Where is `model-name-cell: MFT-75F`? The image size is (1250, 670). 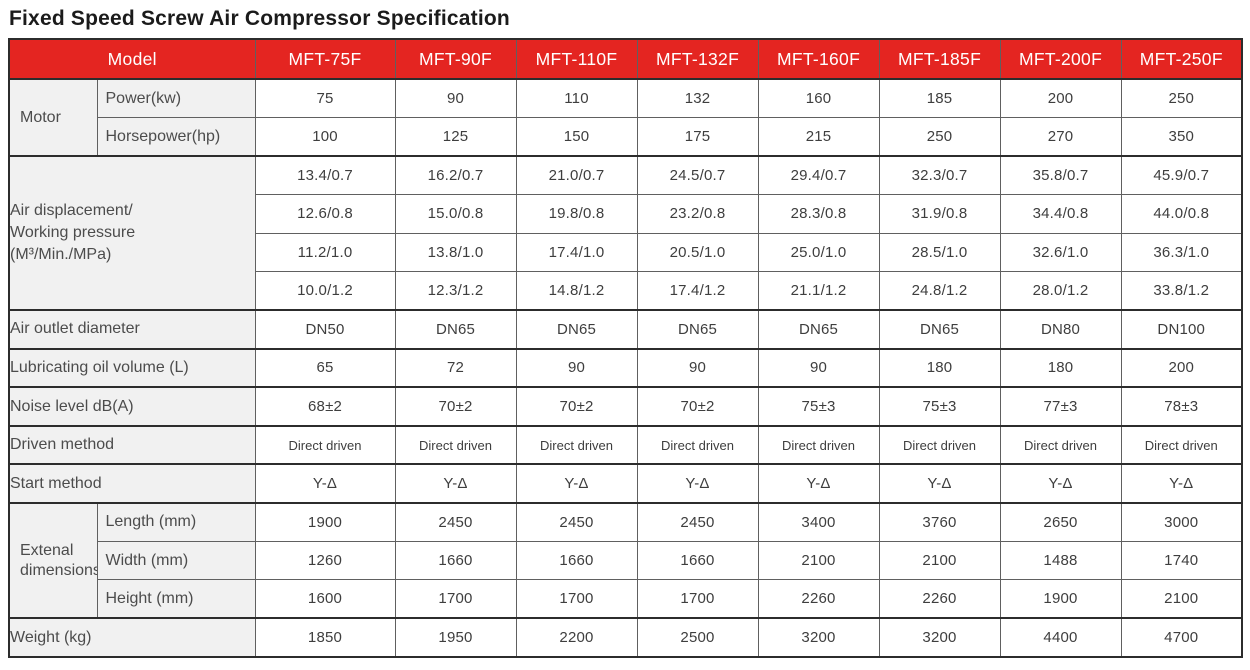 model-name-cell: MFT-75F is located at coordinates (325, 59).